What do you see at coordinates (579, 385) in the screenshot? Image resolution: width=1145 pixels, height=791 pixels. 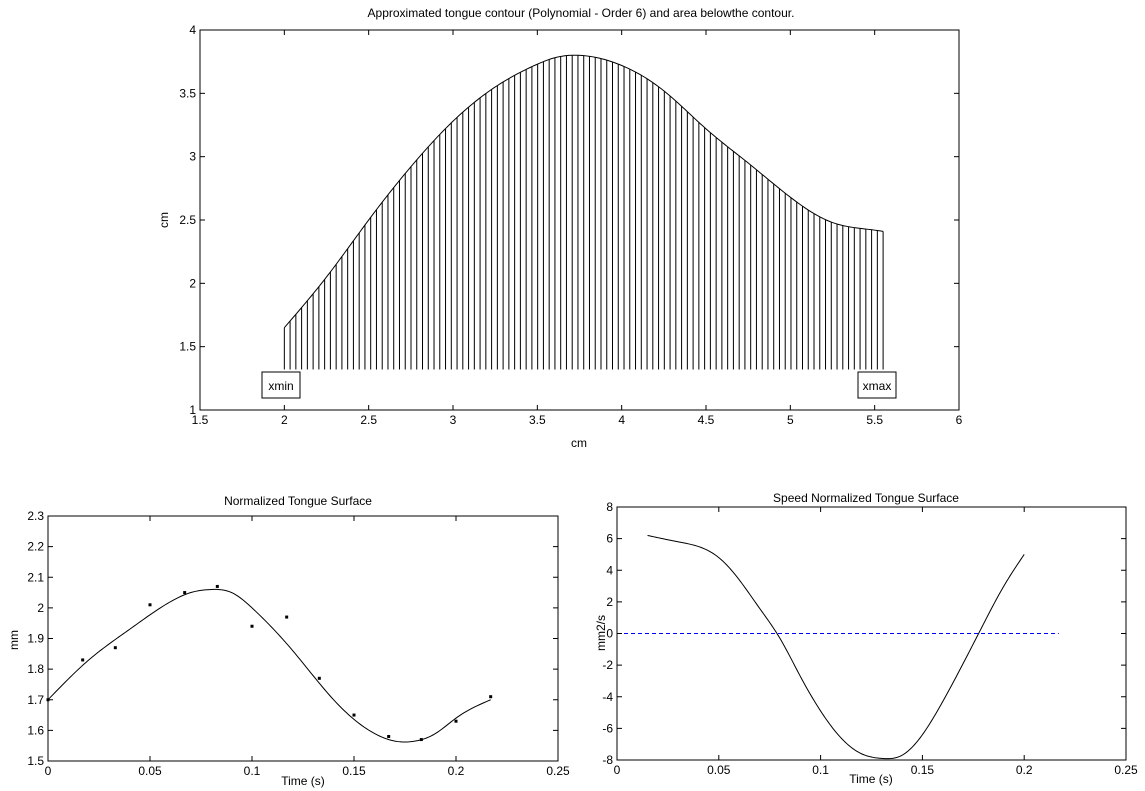 I see `contour-markers: xmin xmax` at bounding box center [579, 385].